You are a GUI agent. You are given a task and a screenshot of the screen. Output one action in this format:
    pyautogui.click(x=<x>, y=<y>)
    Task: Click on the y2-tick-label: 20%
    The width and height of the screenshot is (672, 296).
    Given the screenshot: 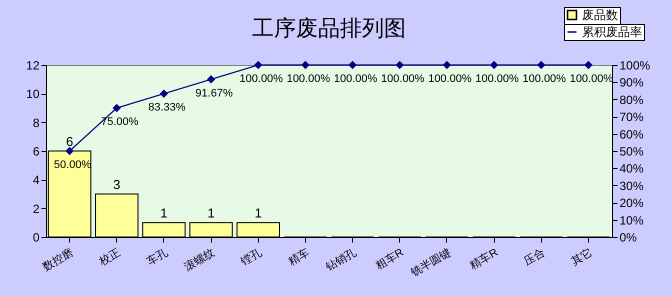 What is the action you would take?
    pyautogui.click(x=632, y=203)
    